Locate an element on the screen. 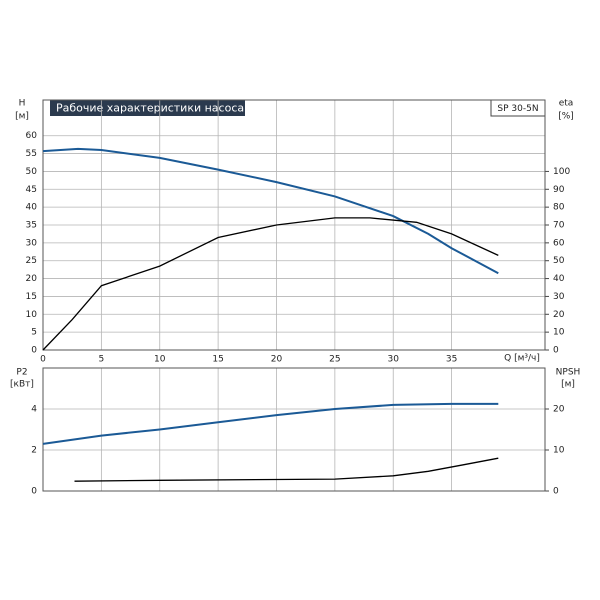 The width and height of the screenshot is (600, 600). y2-unit: [м] is located at coordinates (568, 385).